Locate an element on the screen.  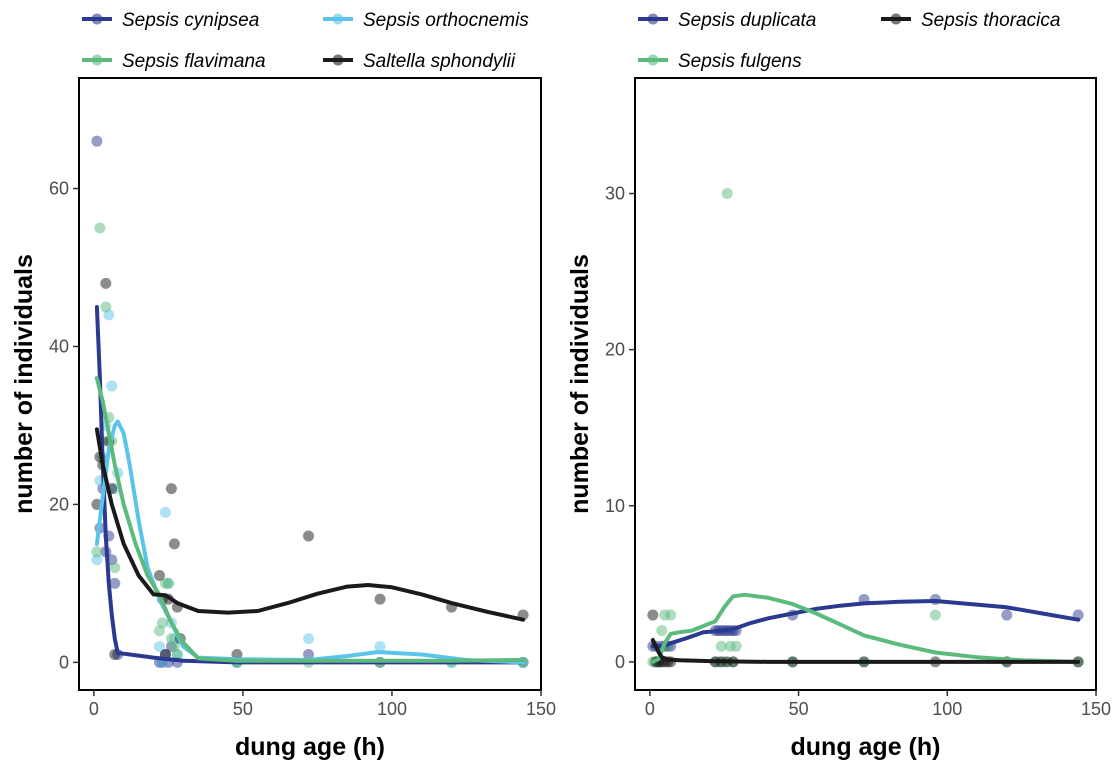
legend-label: Saltella sphondylii is located at coordinates (439, 61).